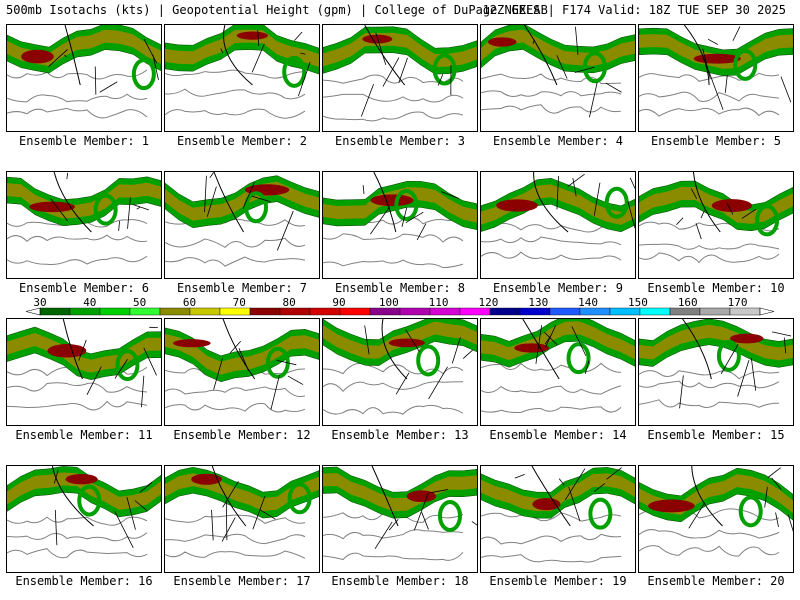  Describe the element at coordinates (687, 302) in the screenshot. I see `colorbar-tick-label: 160` at that location.